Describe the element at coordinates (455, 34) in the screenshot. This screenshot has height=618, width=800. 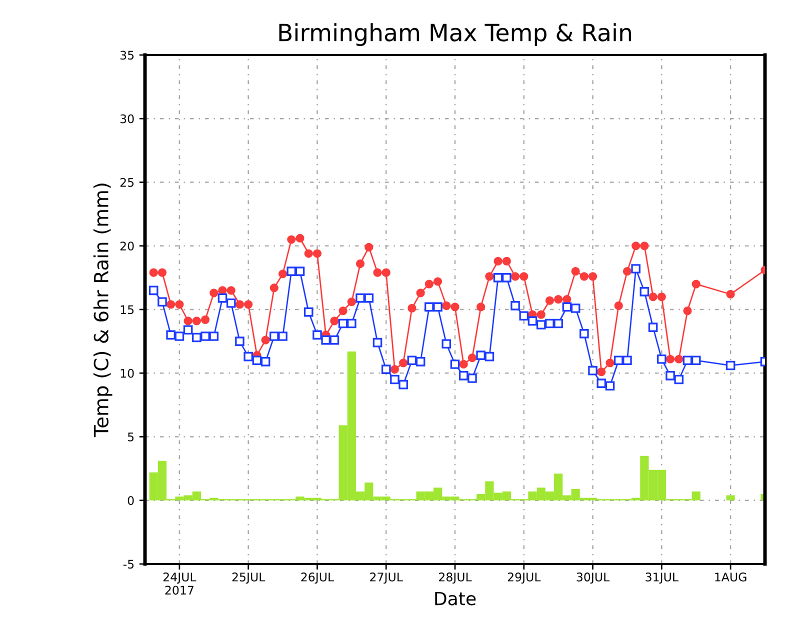
I see `chart-title: Birmingham Max Temp & Rain` at that location.